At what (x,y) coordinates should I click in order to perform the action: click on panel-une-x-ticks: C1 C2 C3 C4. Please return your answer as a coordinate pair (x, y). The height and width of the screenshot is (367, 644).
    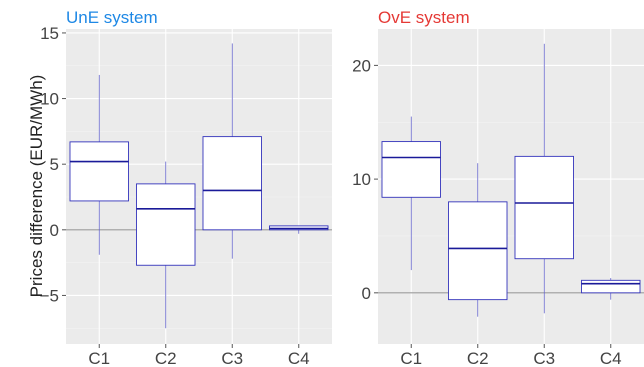
    Looking at the image, I should click on (199, 355).